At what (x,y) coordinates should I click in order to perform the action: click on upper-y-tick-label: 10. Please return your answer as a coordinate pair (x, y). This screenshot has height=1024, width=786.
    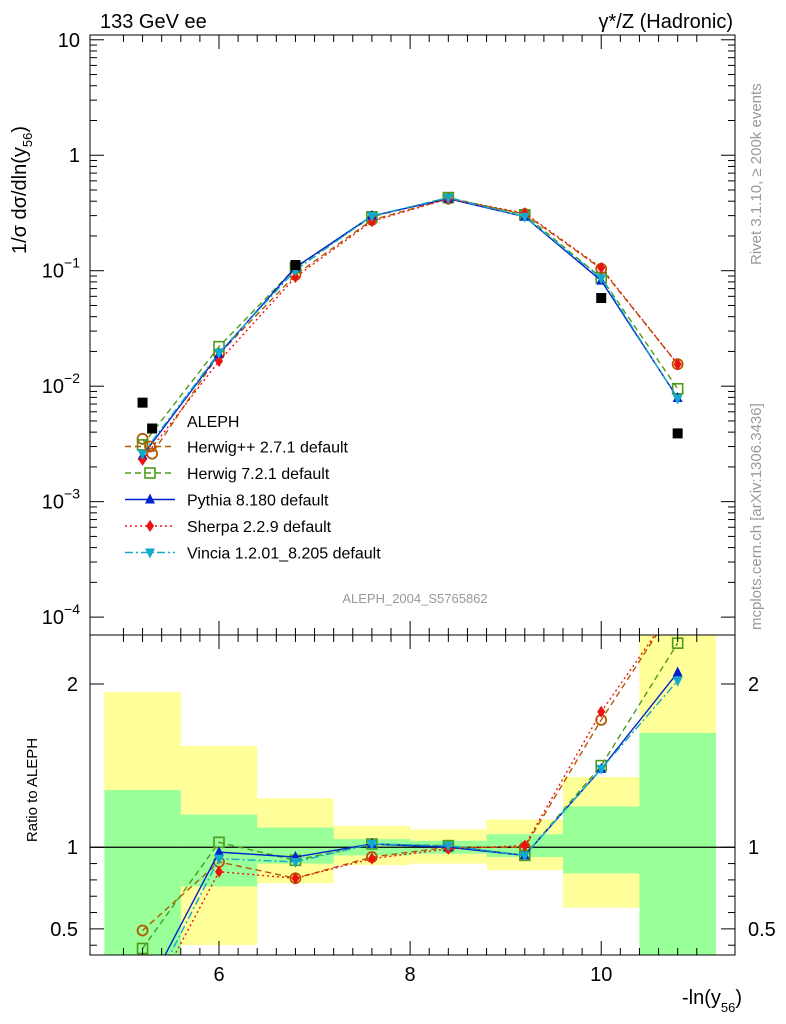
    Looking at the image, I should click on (69, 41).